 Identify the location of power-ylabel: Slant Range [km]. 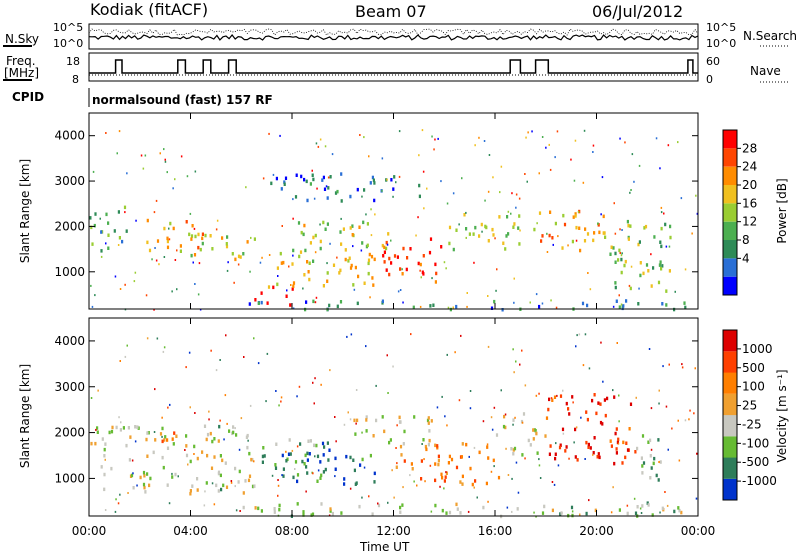
(25, 211).